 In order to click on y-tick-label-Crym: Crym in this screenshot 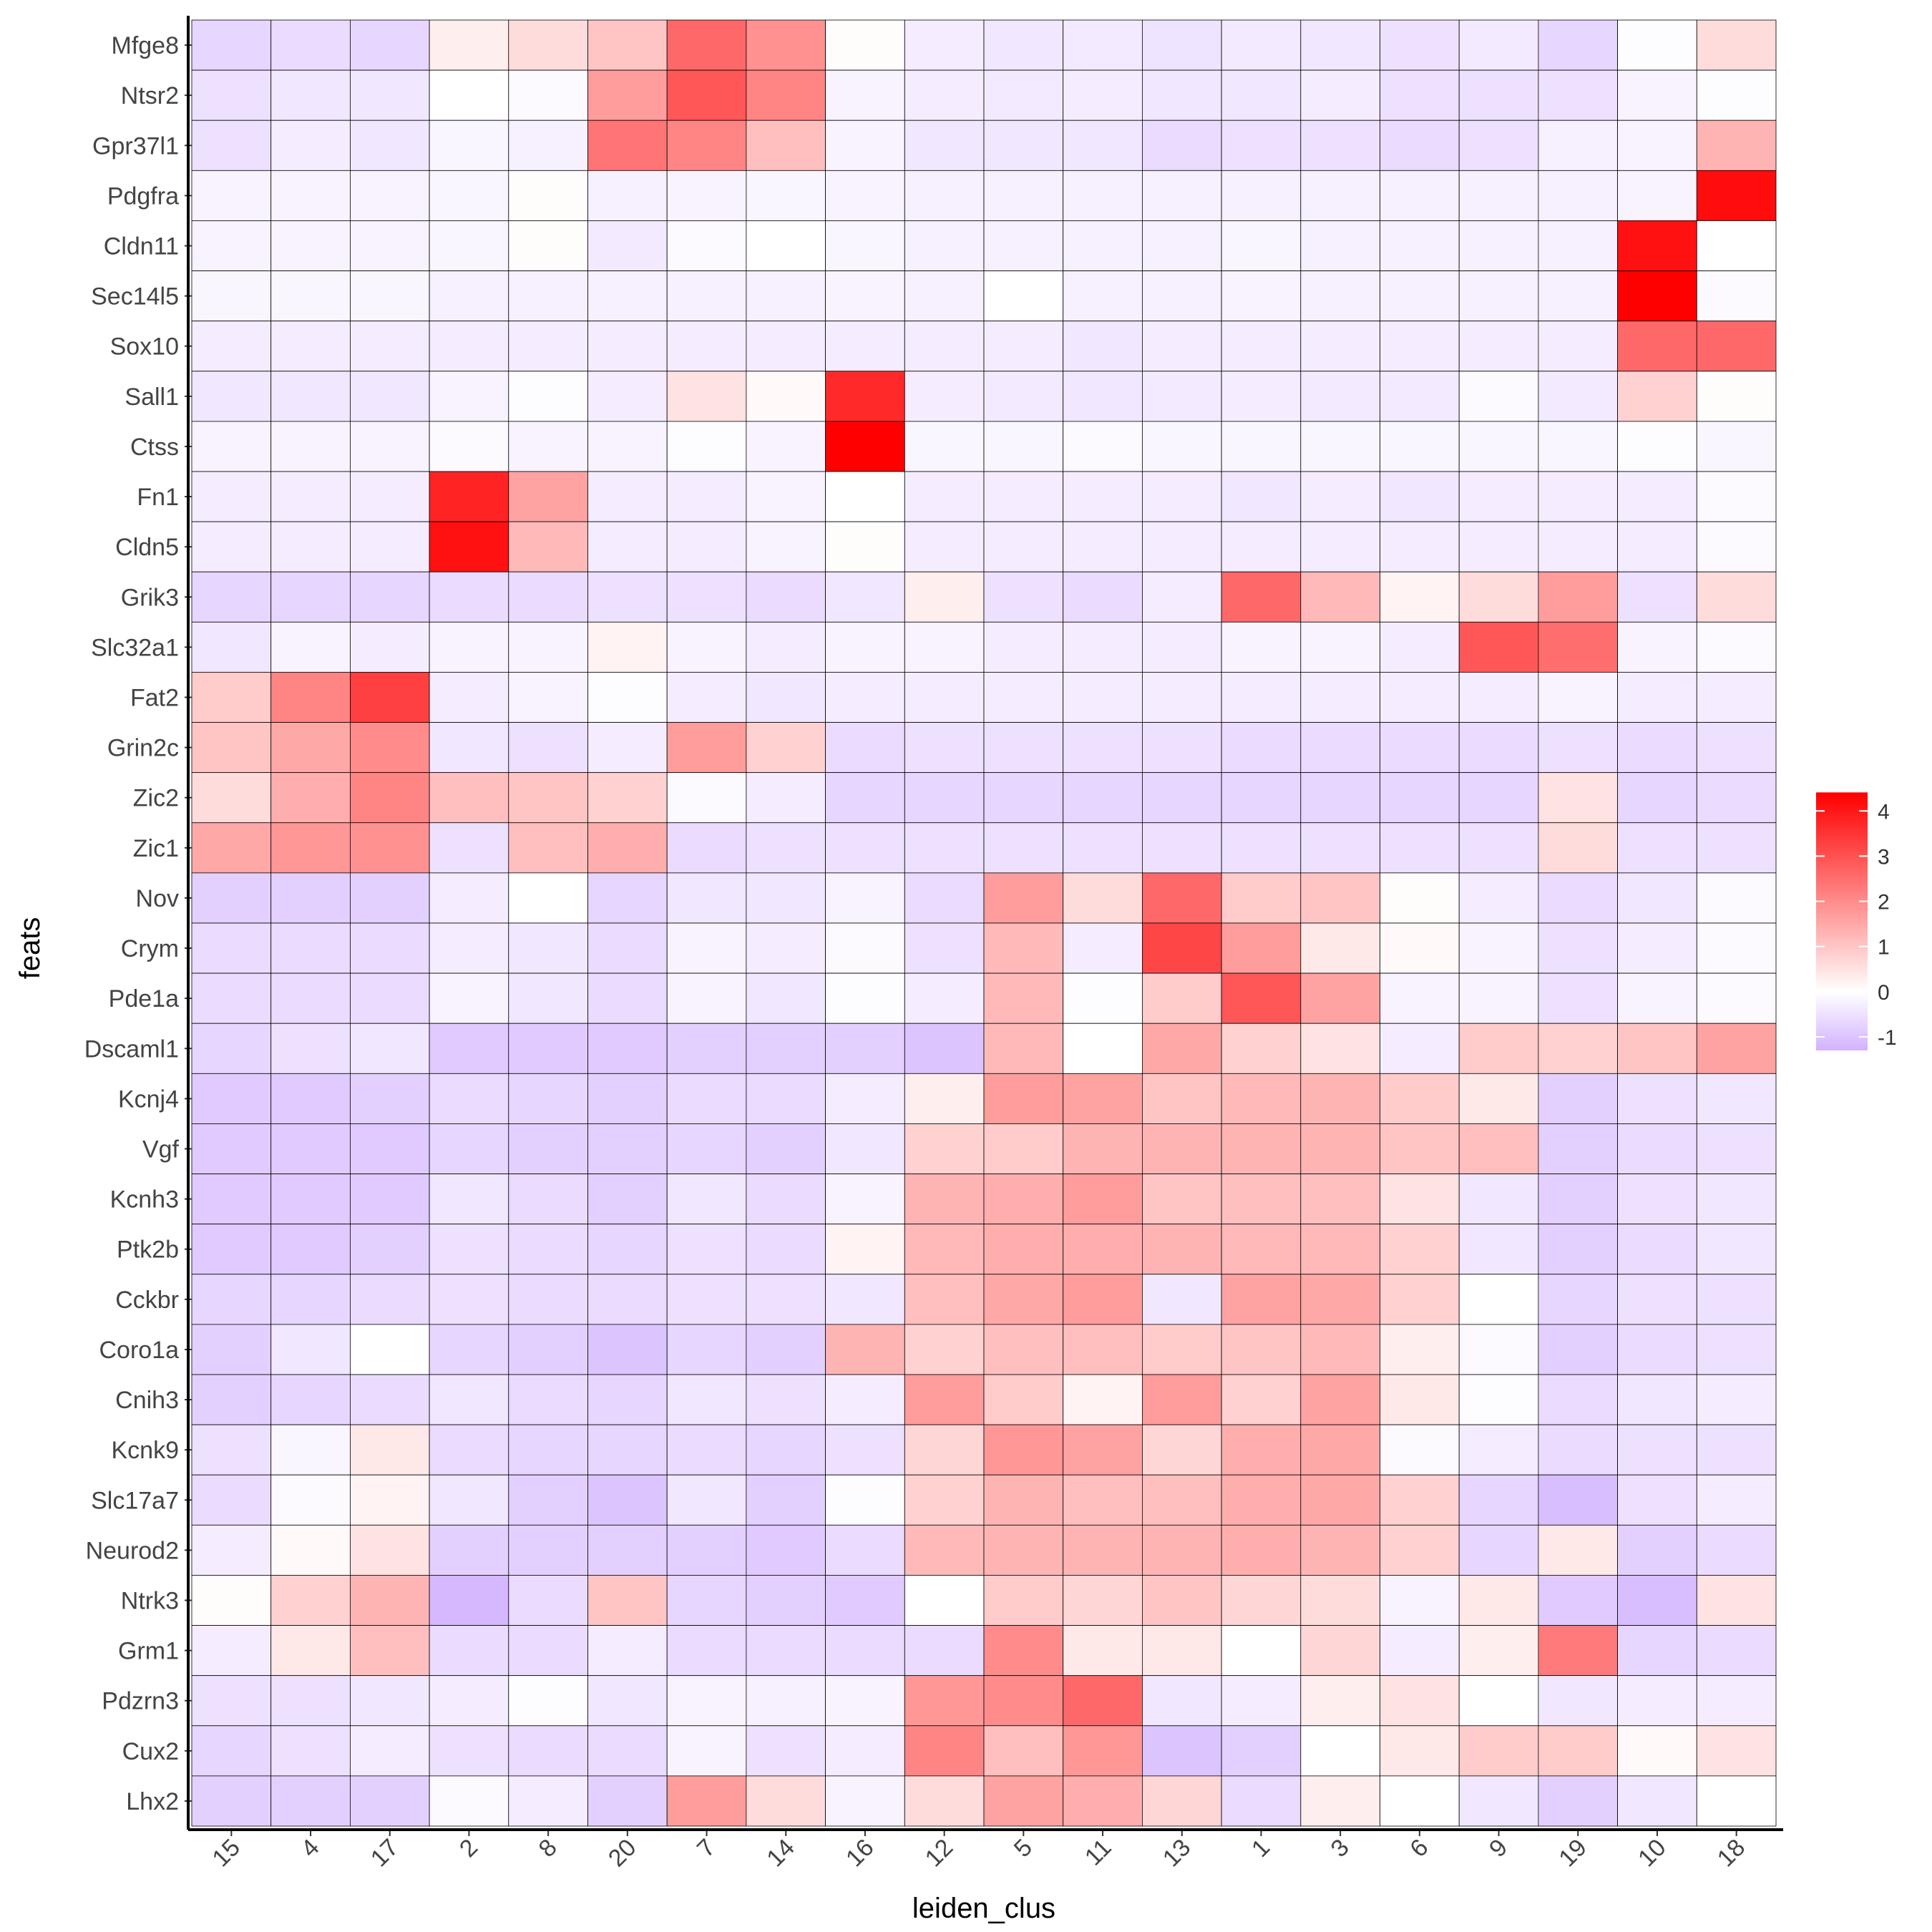, I will do `click(150, 948)`.